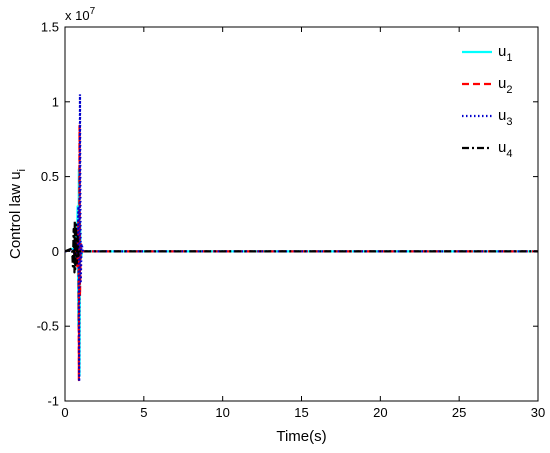 The height and width of the screenshot is (453, 550). What do you see at coordinates (509, 154) in the screenshot?
I see `legend-label-subscript: 4` at bounding box center [509, 154].